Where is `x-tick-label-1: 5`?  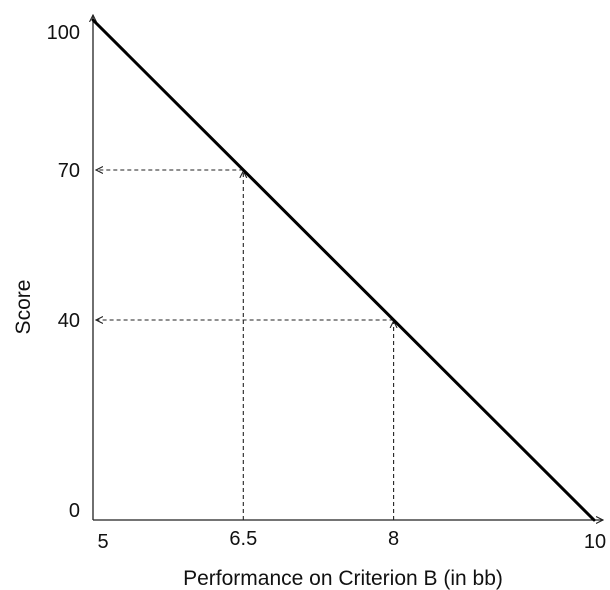 x-tick-label-1: 5 is located at coordinates (102, 542).